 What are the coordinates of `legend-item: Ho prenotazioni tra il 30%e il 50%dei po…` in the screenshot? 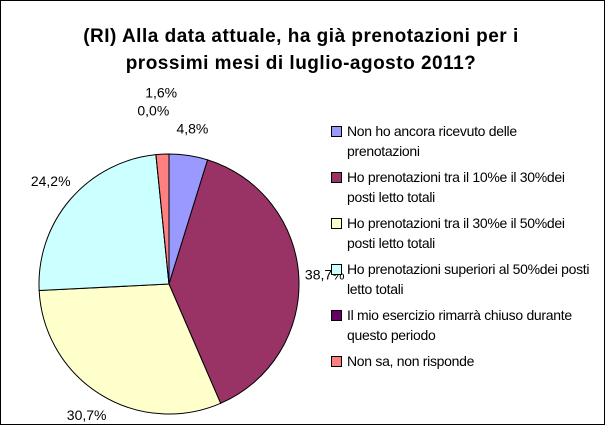 It's located at (462, 233).